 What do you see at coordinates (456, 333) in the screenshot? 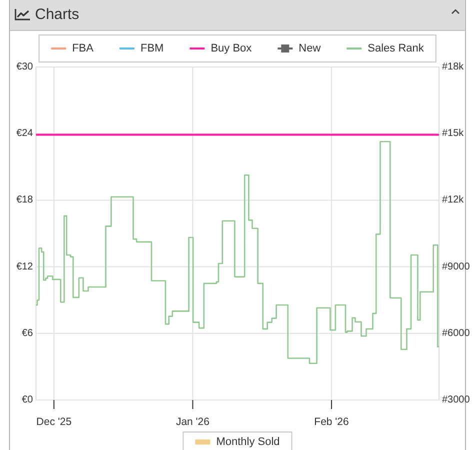
I see `y2-tick-label: #6000` at bounding box center [456, 333].